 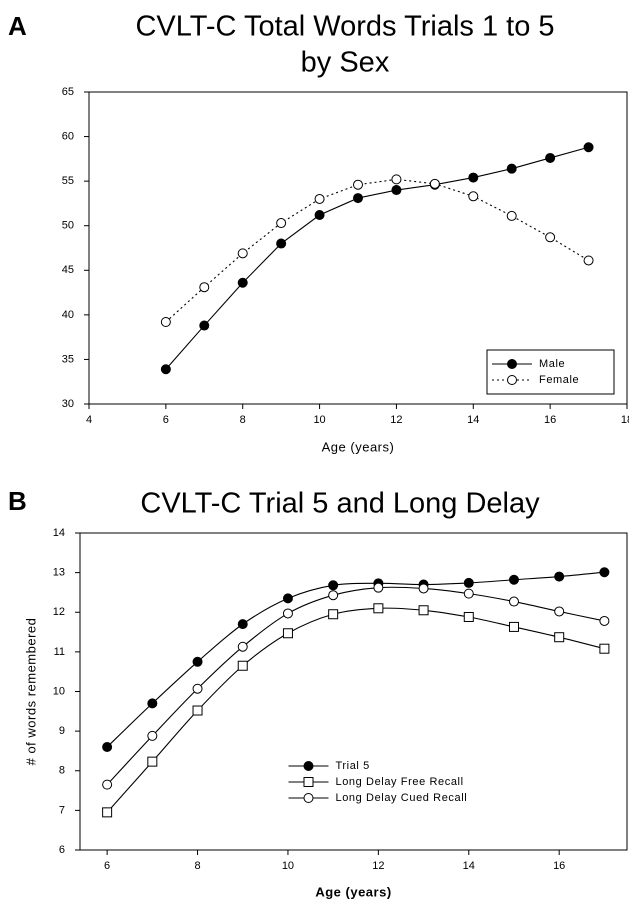 What do you see at coordinates (625, 420) in the screenshot?
I see `x-tick-label: 18` at bounding box center [625, 420].